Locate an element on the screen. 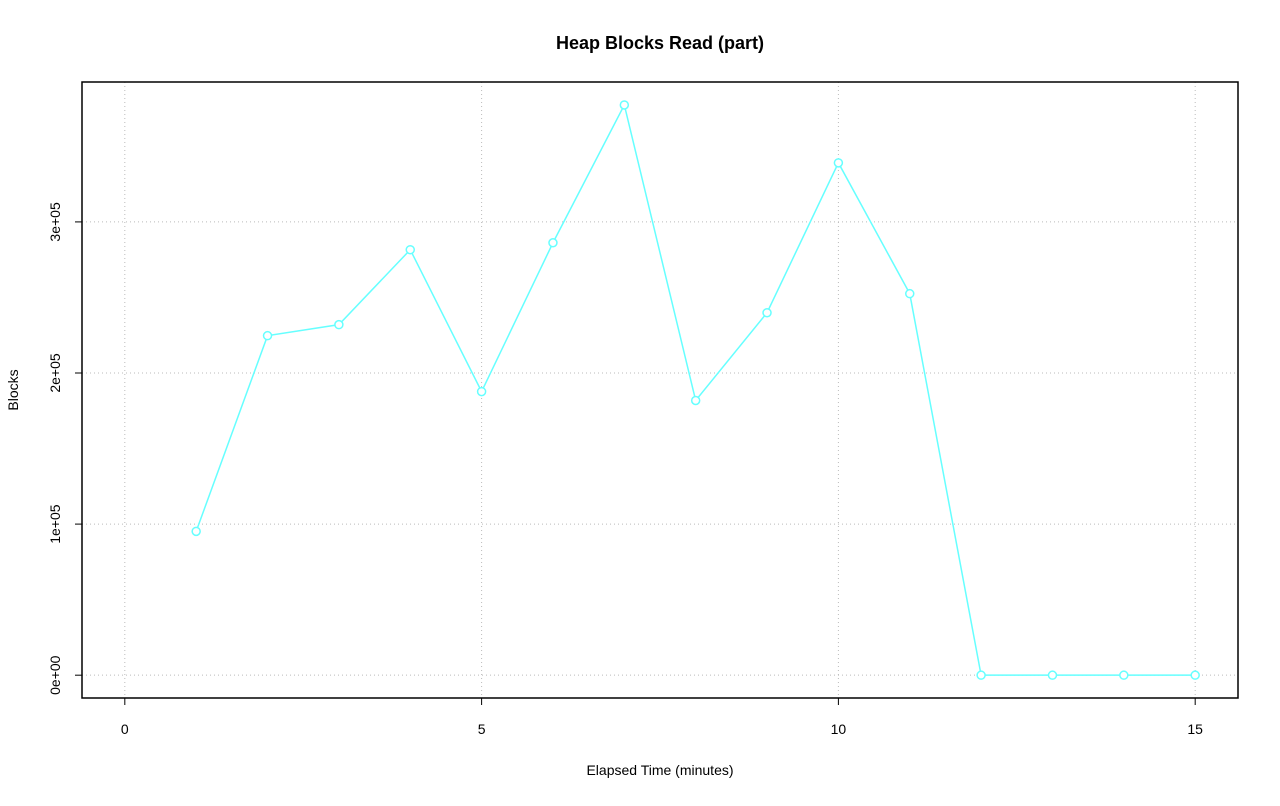  x-tick-label: 0 is located at coordinates (125, 729).